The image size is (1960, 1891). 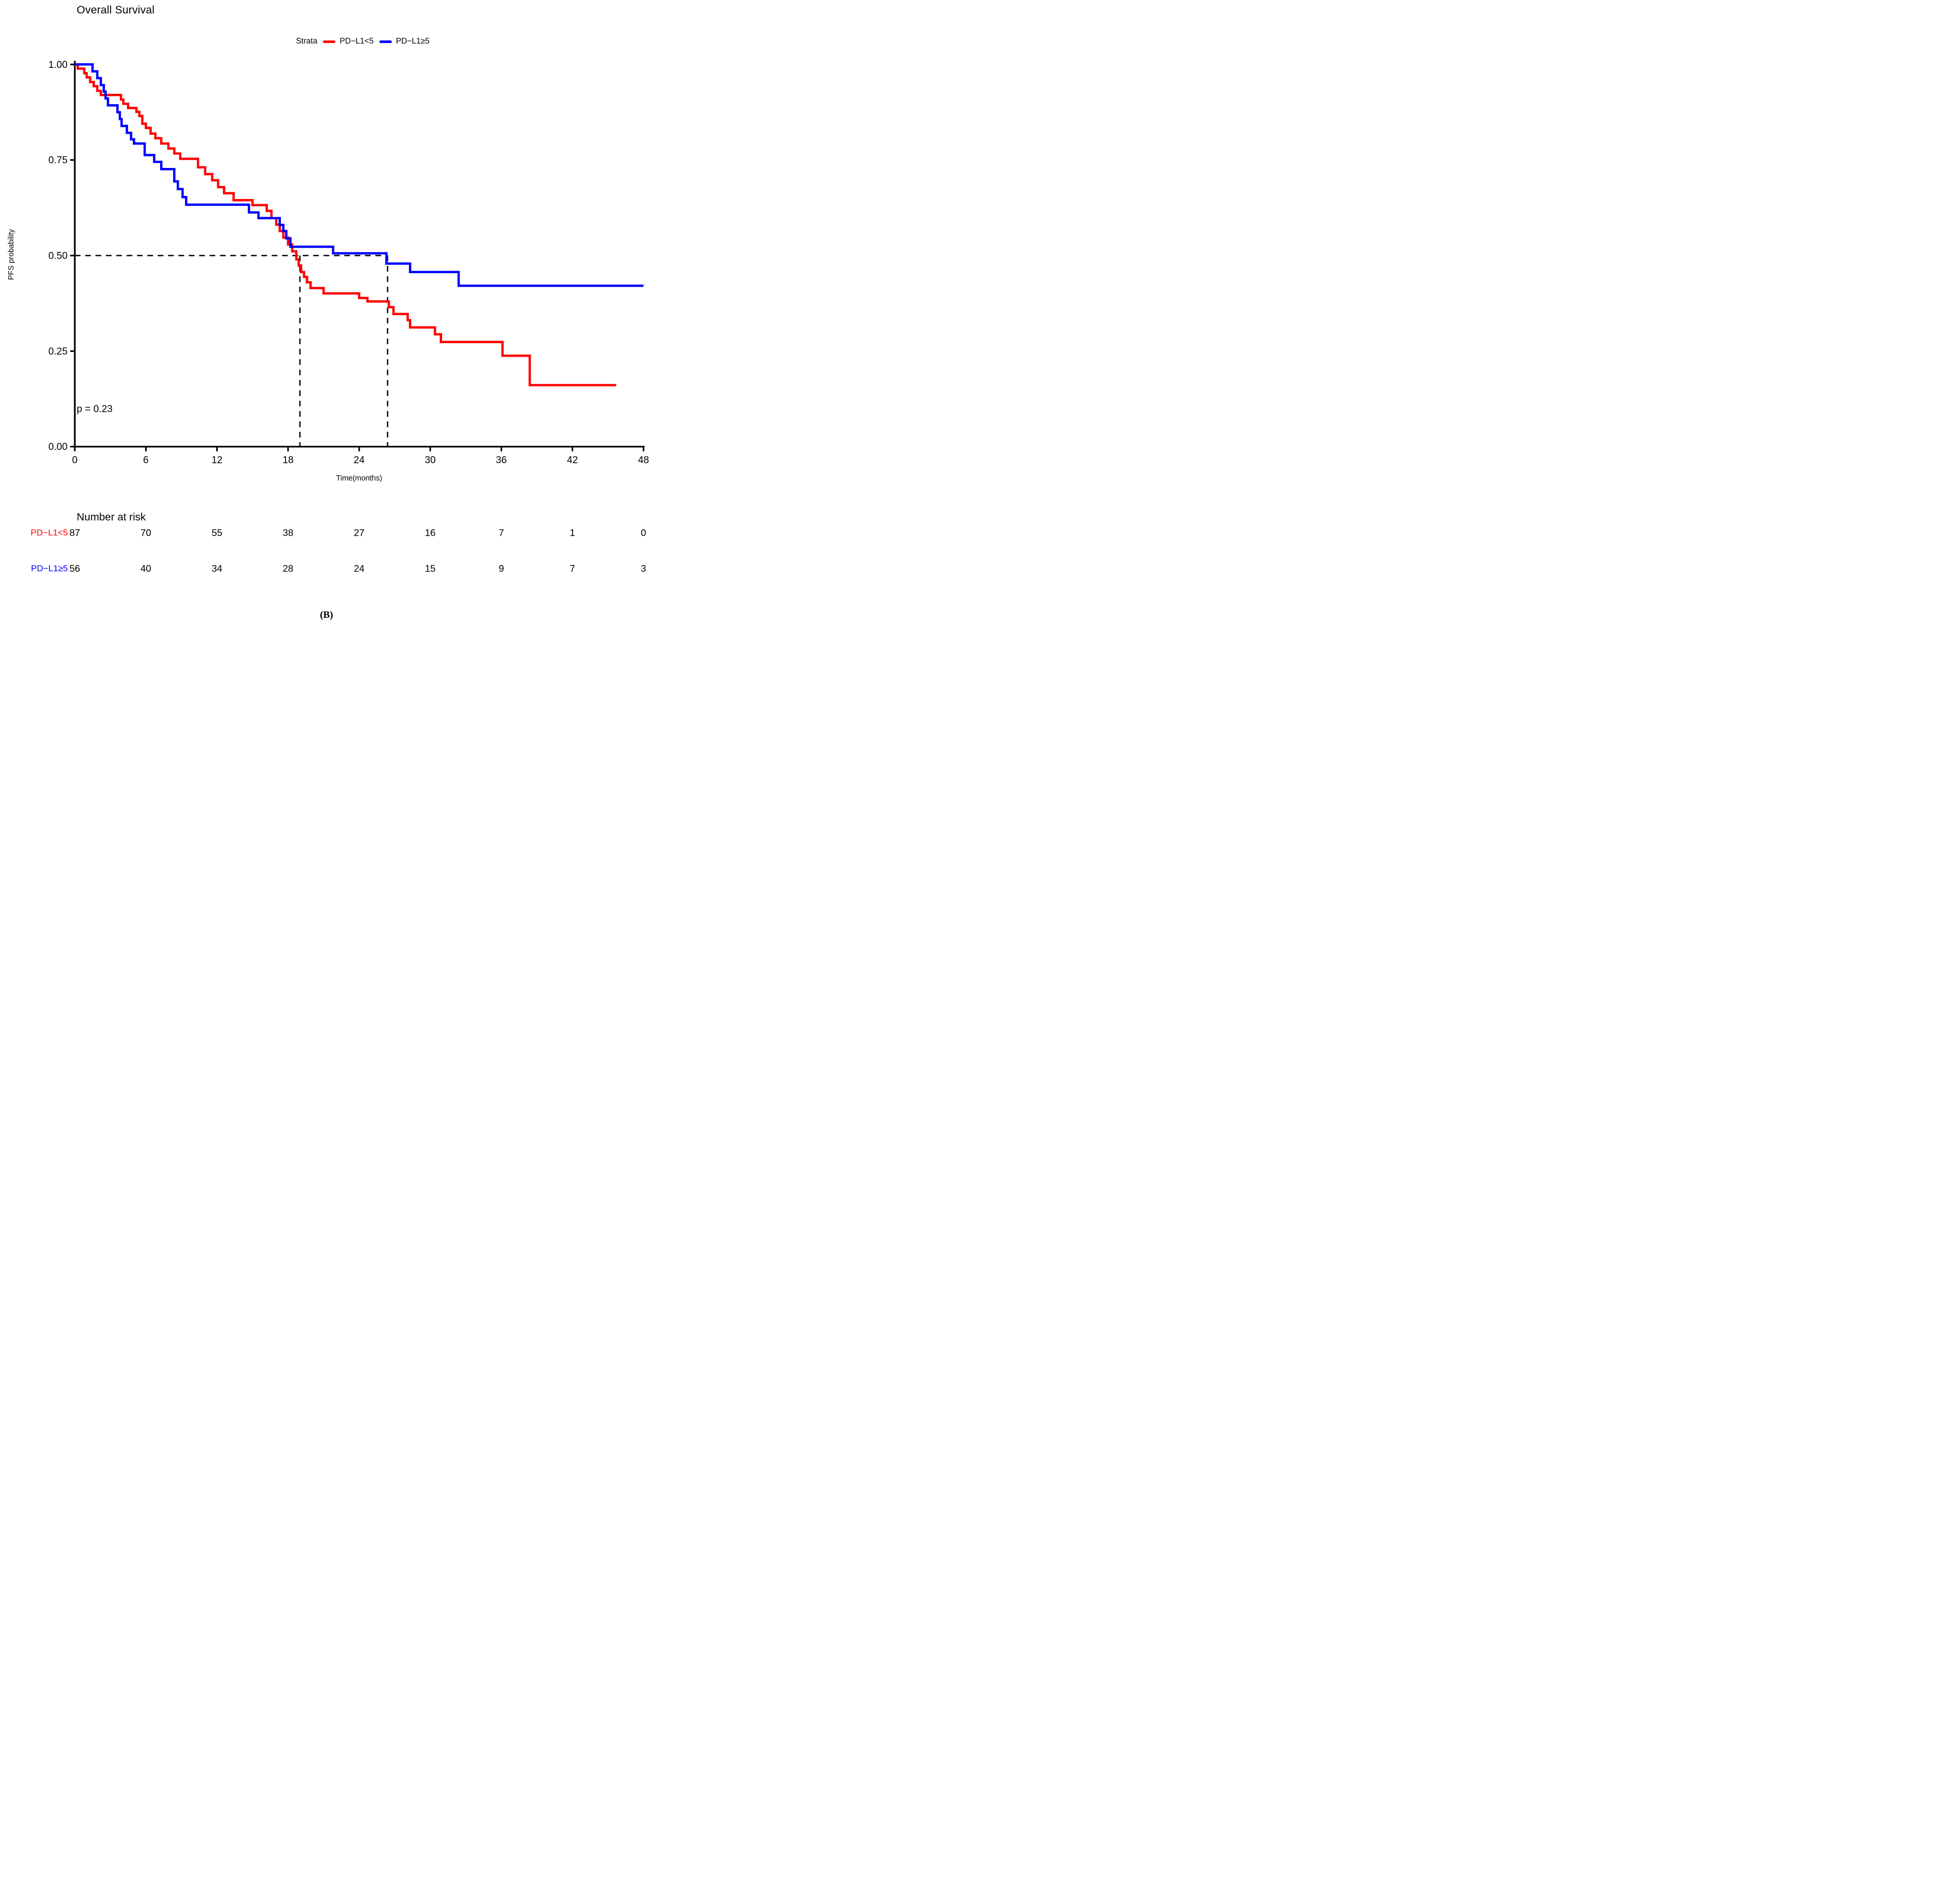 I want to click on legend-items: PD−L1<5 PD−L1≥5, so click(x=376, y=41).